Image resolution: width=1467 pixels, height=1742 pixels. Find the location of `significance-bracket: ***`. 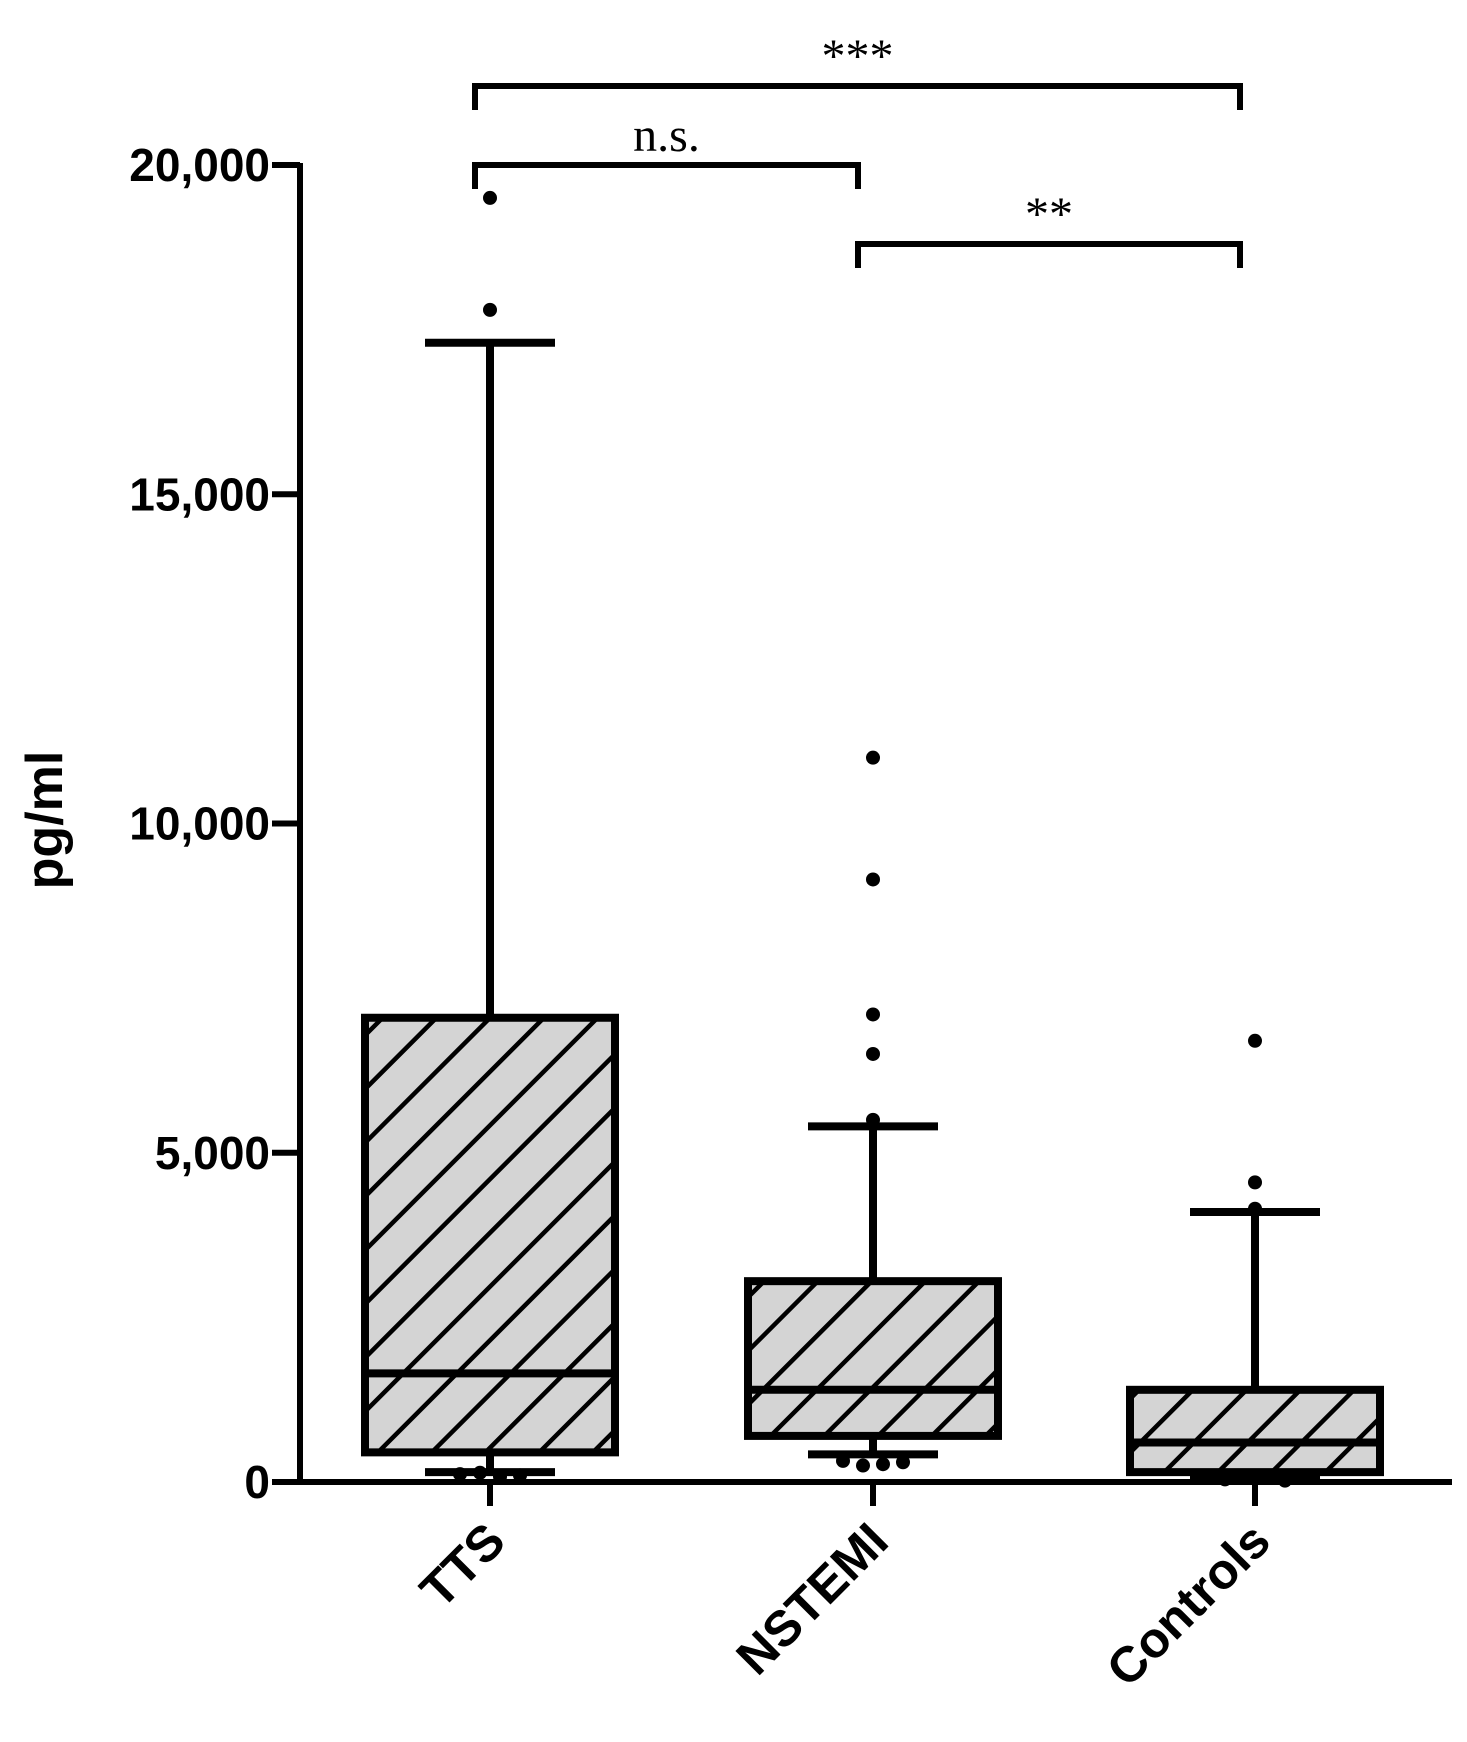

significance-bracket: *** is located at coordinates (857, 70).